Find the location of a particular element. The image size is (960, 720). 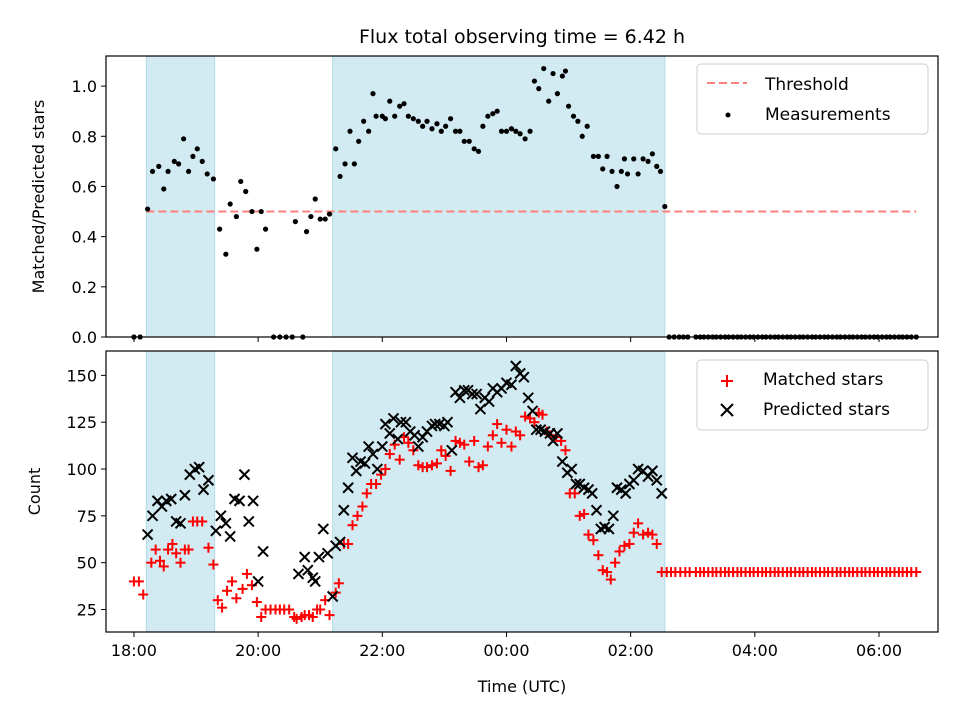

x-tick-label: 18:00 is located at coordinates (134, 650).